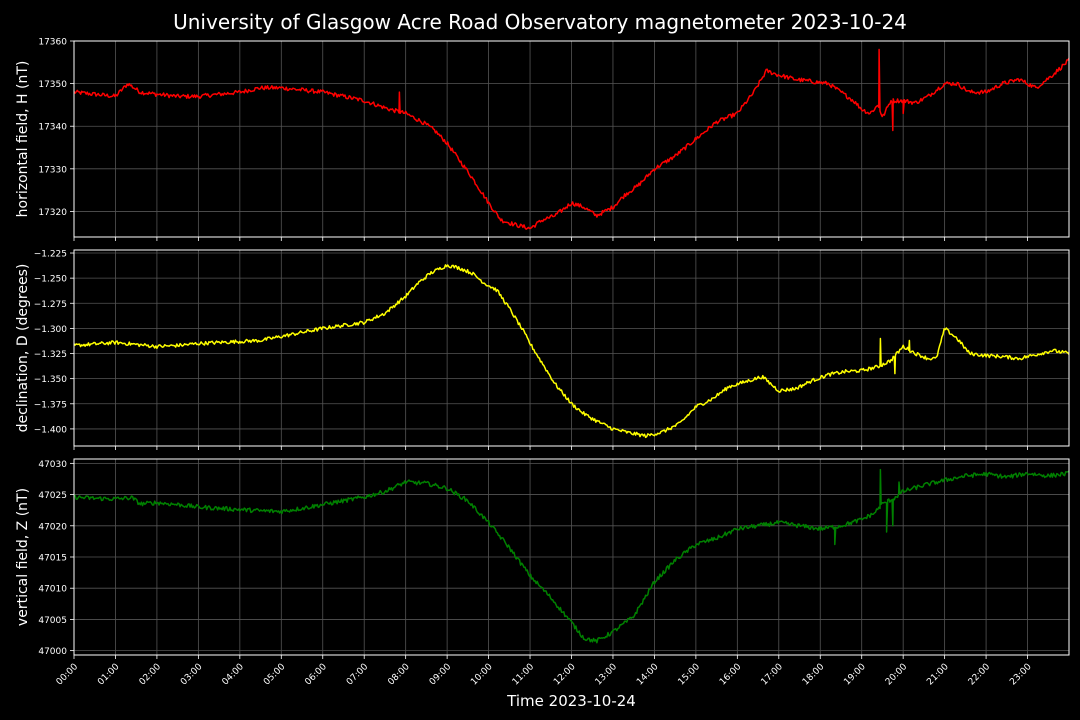 This screenshot has height=720, width=1080. Describe the element at coordinates (358, 675) in the screenshot. I see `x-tick-label: 07:00` at that location.